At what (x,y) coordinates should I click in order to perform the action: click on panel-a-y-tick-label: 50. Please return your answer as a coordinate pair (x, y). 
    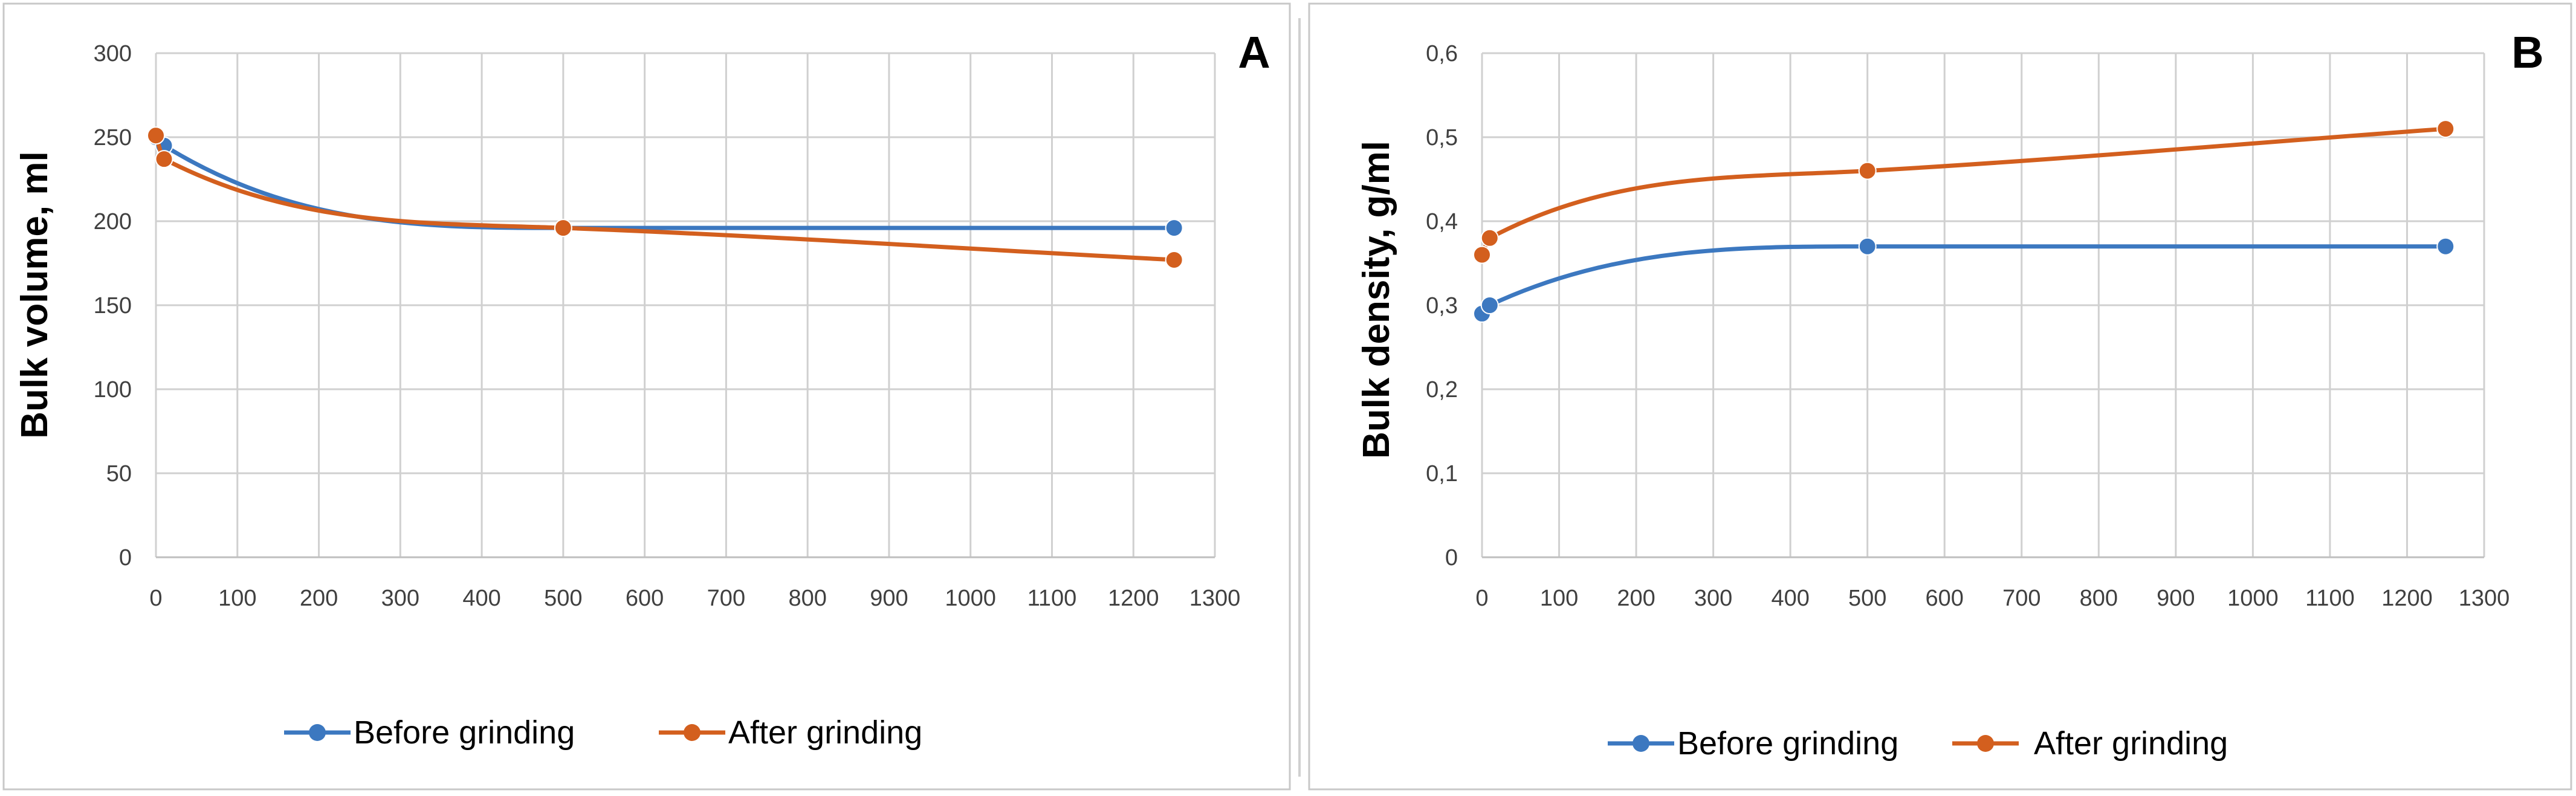
    Looking at the image, I should click on (119, 474).